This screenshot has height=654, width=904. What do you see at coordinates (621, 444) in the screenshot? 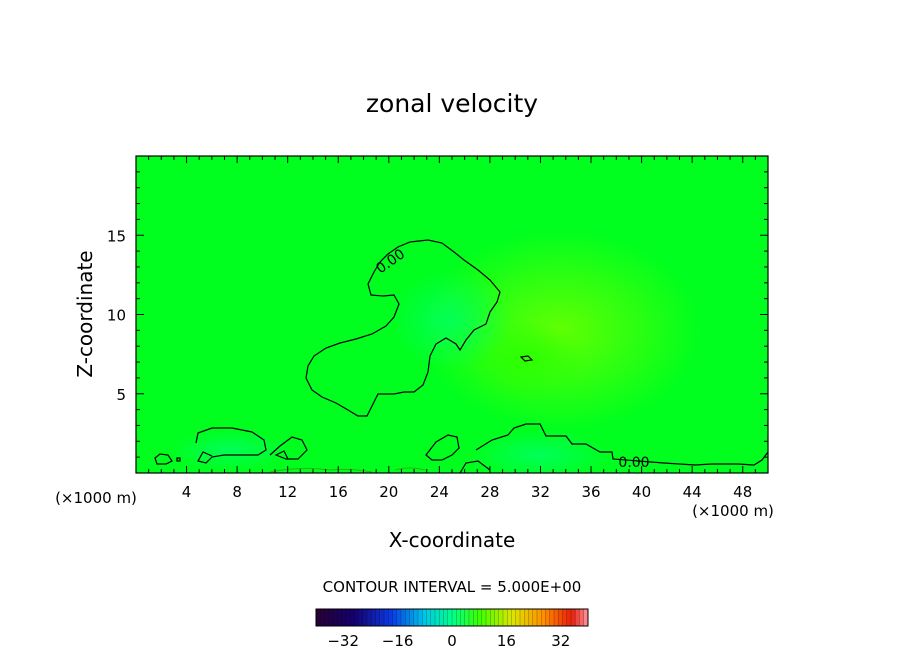
I see `contour-line-bottom-right` at bounding box center [621, 444].